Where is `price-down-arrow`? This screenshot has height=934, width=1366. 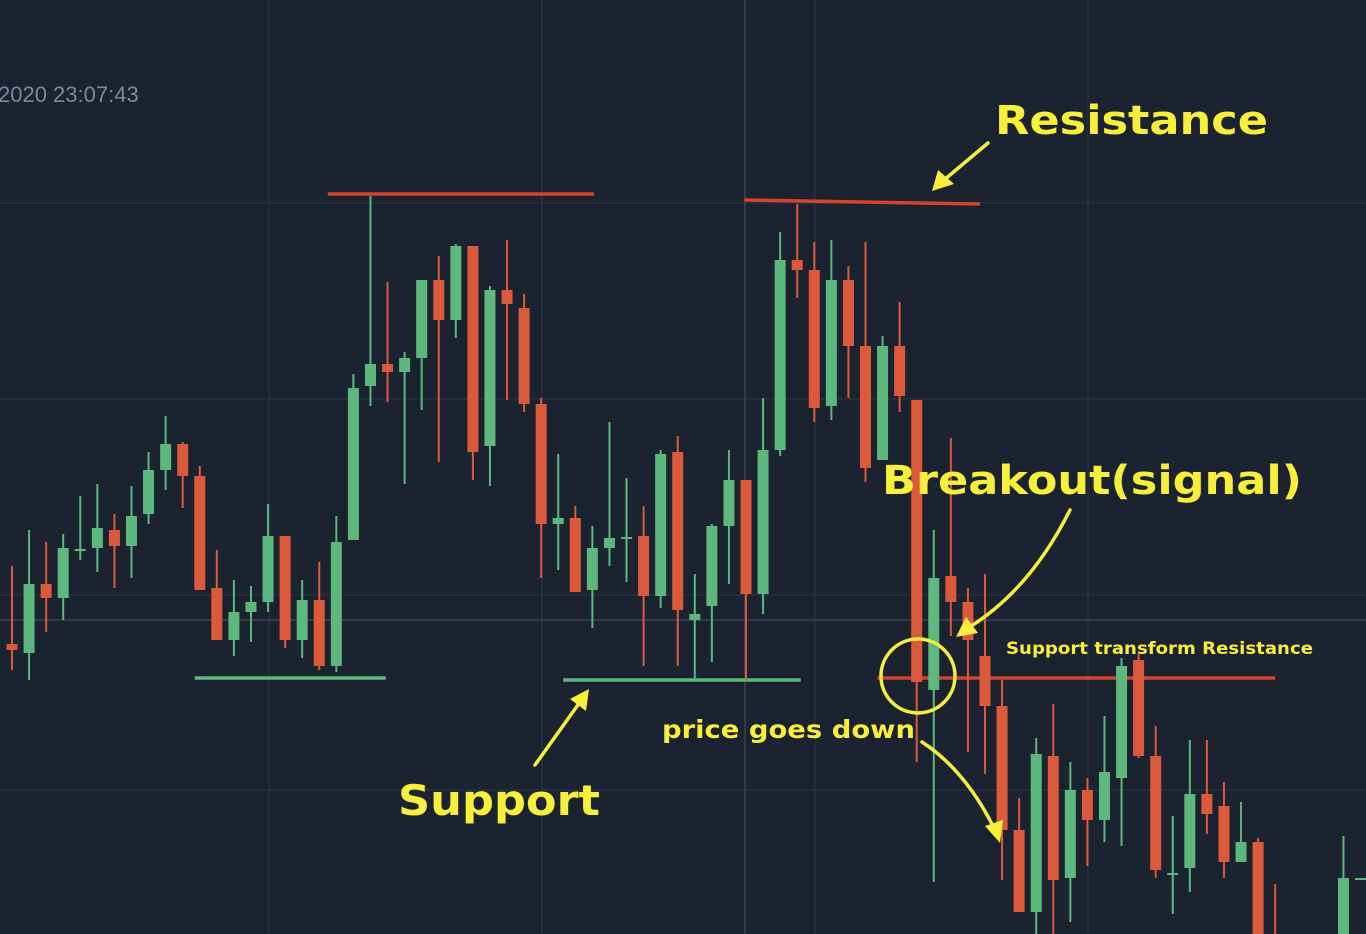
price-down-arrow is located at coordinates (958, 785).